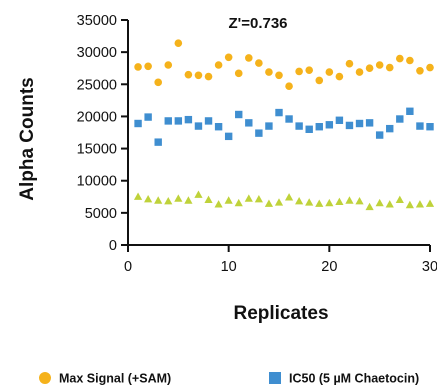 This screenshot has height=388, width=437. What do you see at coordinates (97, 150) in the screenshot?
I see `y-tick-label: 15000` at bounding box center [97, 150].